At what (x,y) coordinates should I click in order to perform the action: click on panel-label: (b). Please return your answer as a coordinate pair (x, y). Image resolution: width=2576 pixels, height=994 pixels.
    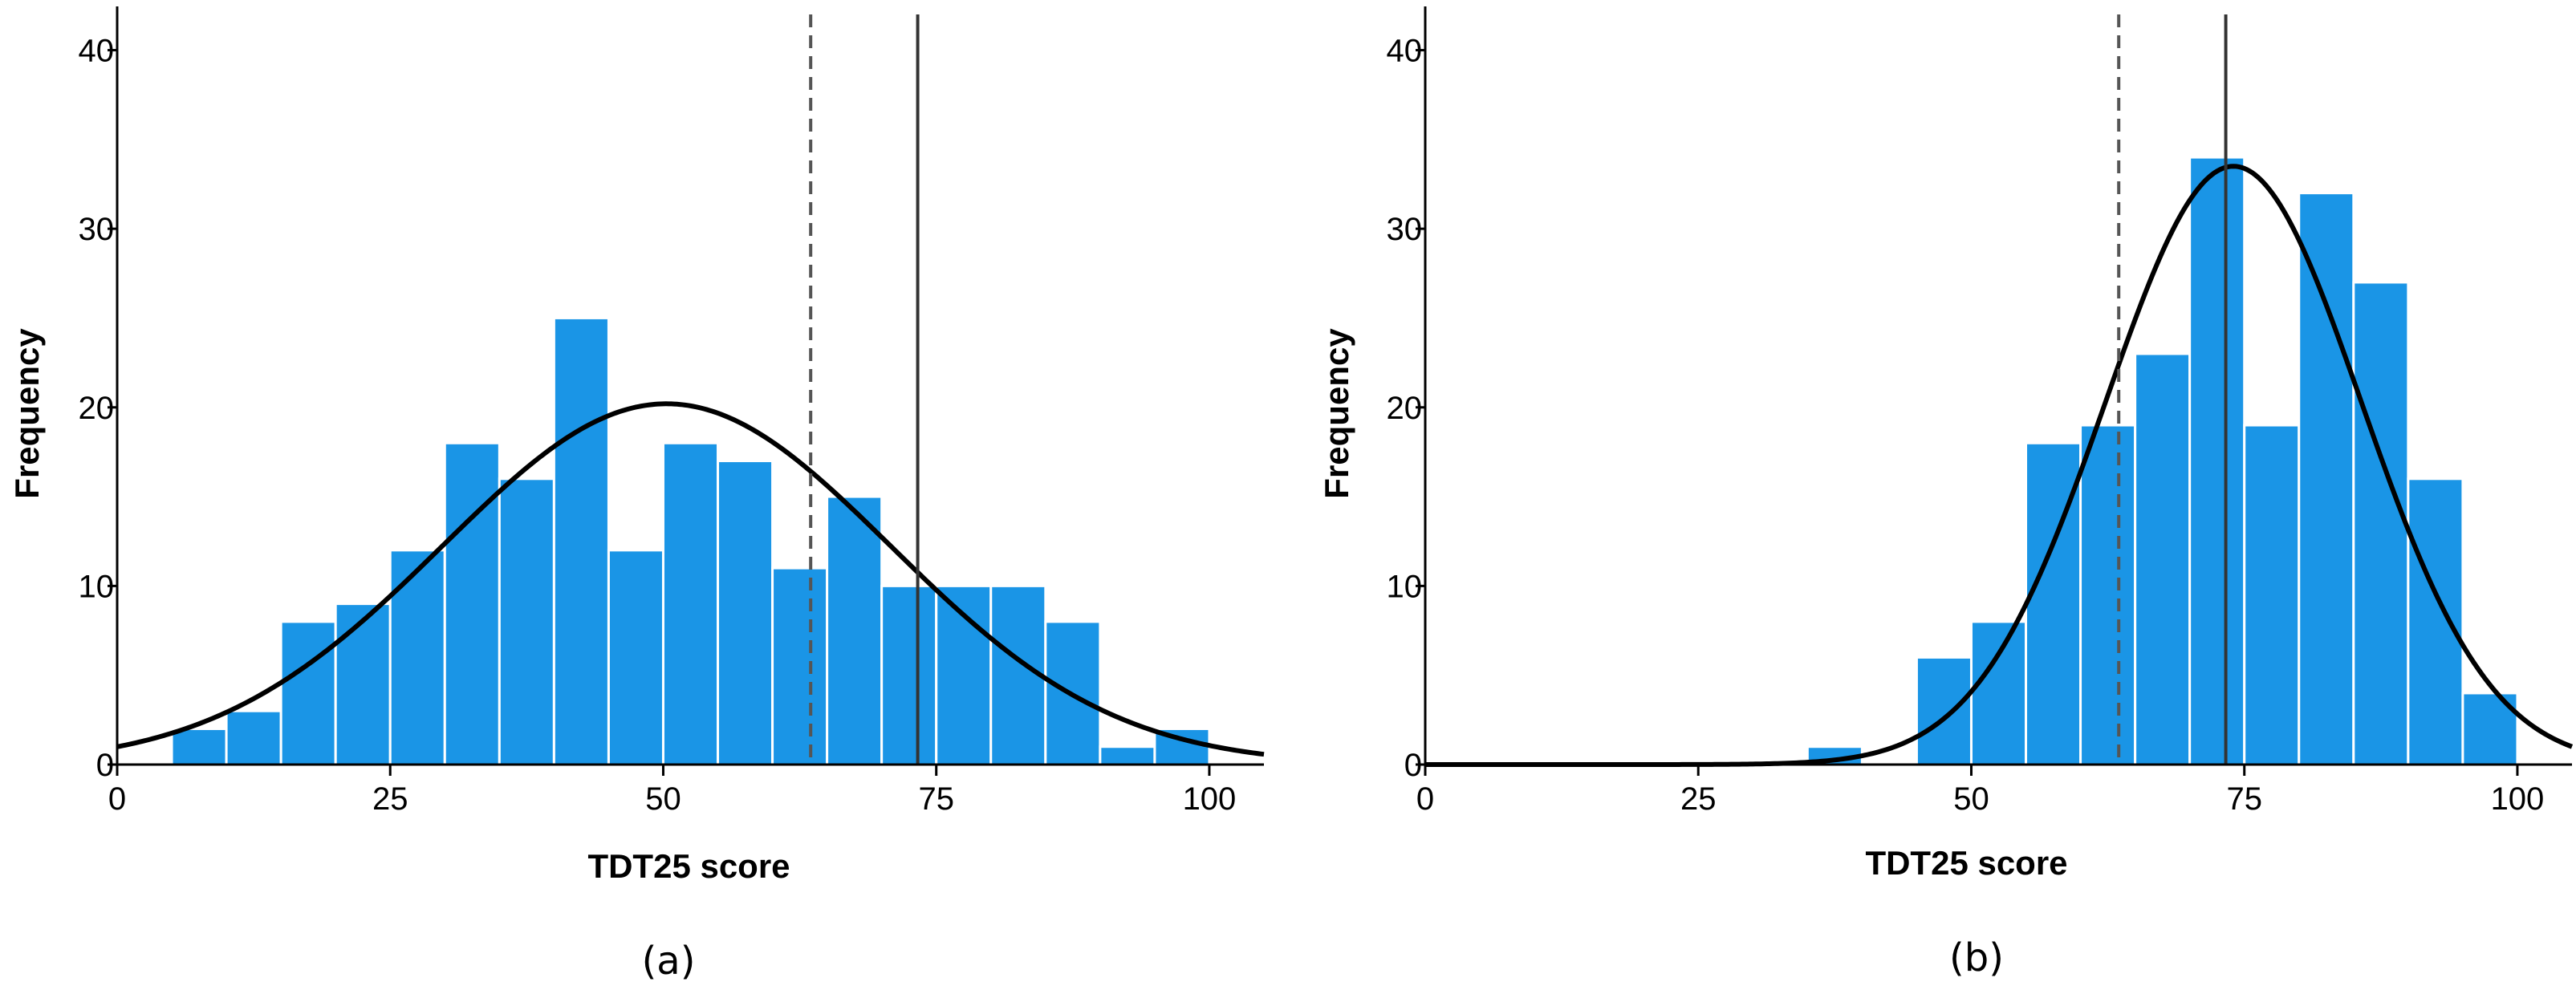
    Looking at the image, I should click on (1976, 957).